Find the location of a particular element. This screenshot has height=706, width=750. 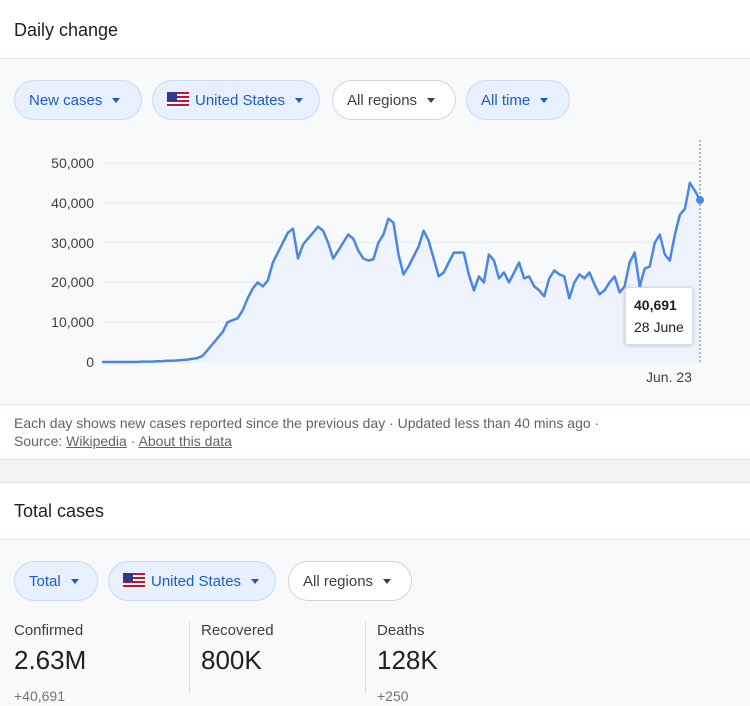

total-region-dropdown-label: All regions is located at coordinates (338, 581).